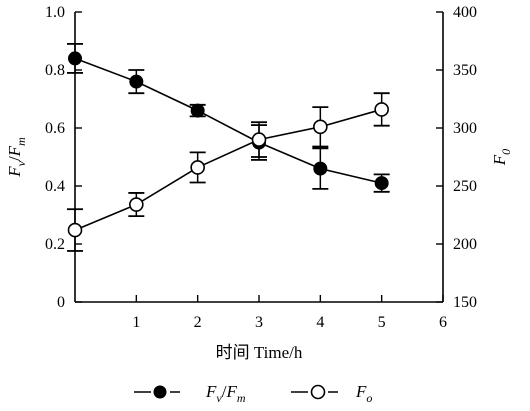 Image resolution: width=530 pixels, height=411 pixels. Describe the element at coordinates (136, 322) in the screenshot. I see `x-tick-label: 1` at that location.